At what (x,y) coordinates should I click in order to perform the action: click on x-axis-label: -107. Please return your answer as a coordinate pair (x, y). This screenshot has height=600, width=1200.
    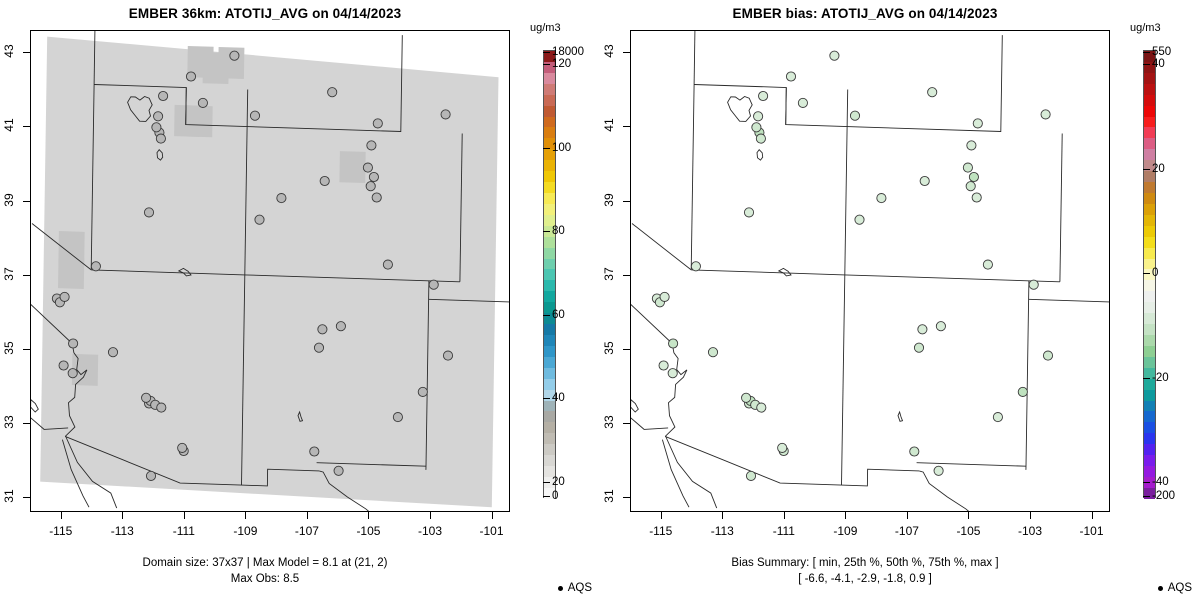
    Looking at the image, I should click on (306, 531).